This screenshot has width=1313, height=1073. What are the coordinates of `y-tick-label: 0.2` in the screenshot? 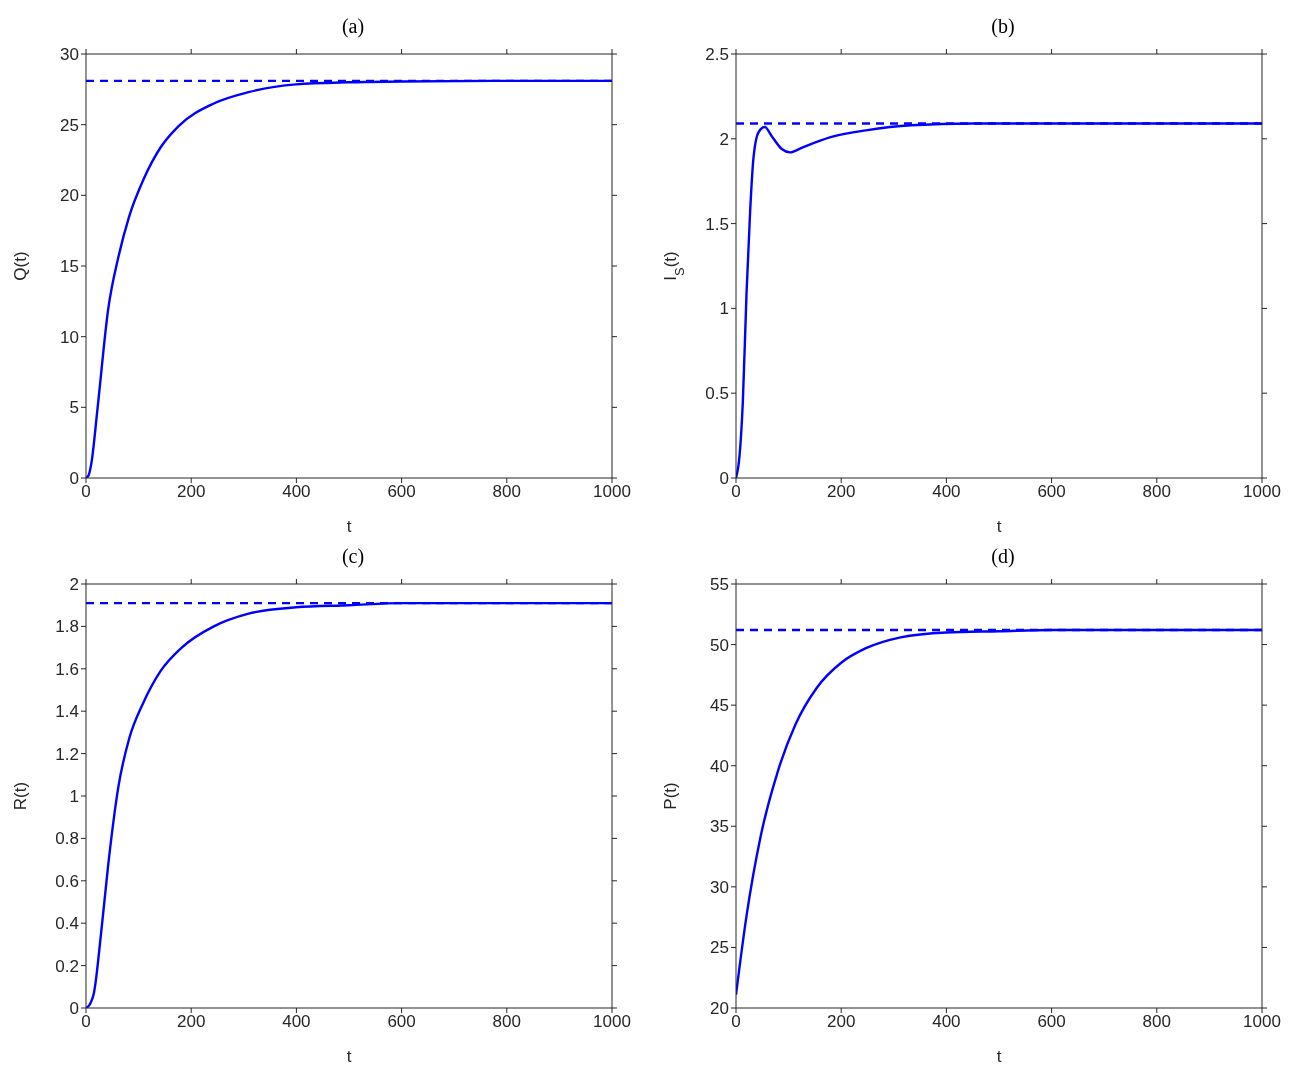 It's located at (67, 966).